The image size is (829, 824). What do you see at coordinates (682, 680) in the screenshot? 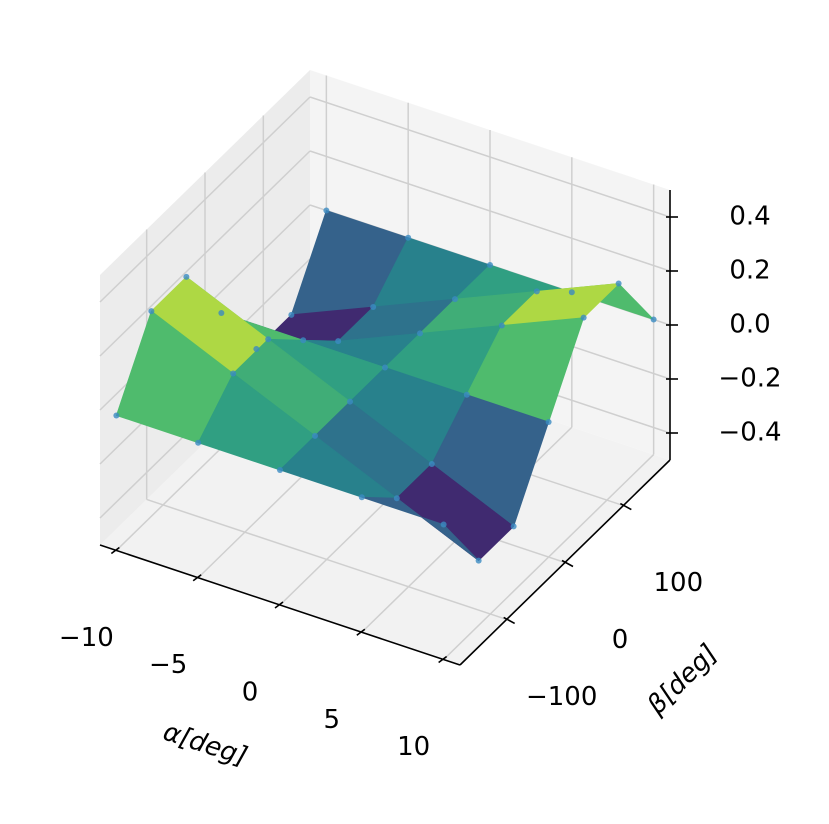
I see `y-axis-label: β[deg]` at bounding box center [682, 680].